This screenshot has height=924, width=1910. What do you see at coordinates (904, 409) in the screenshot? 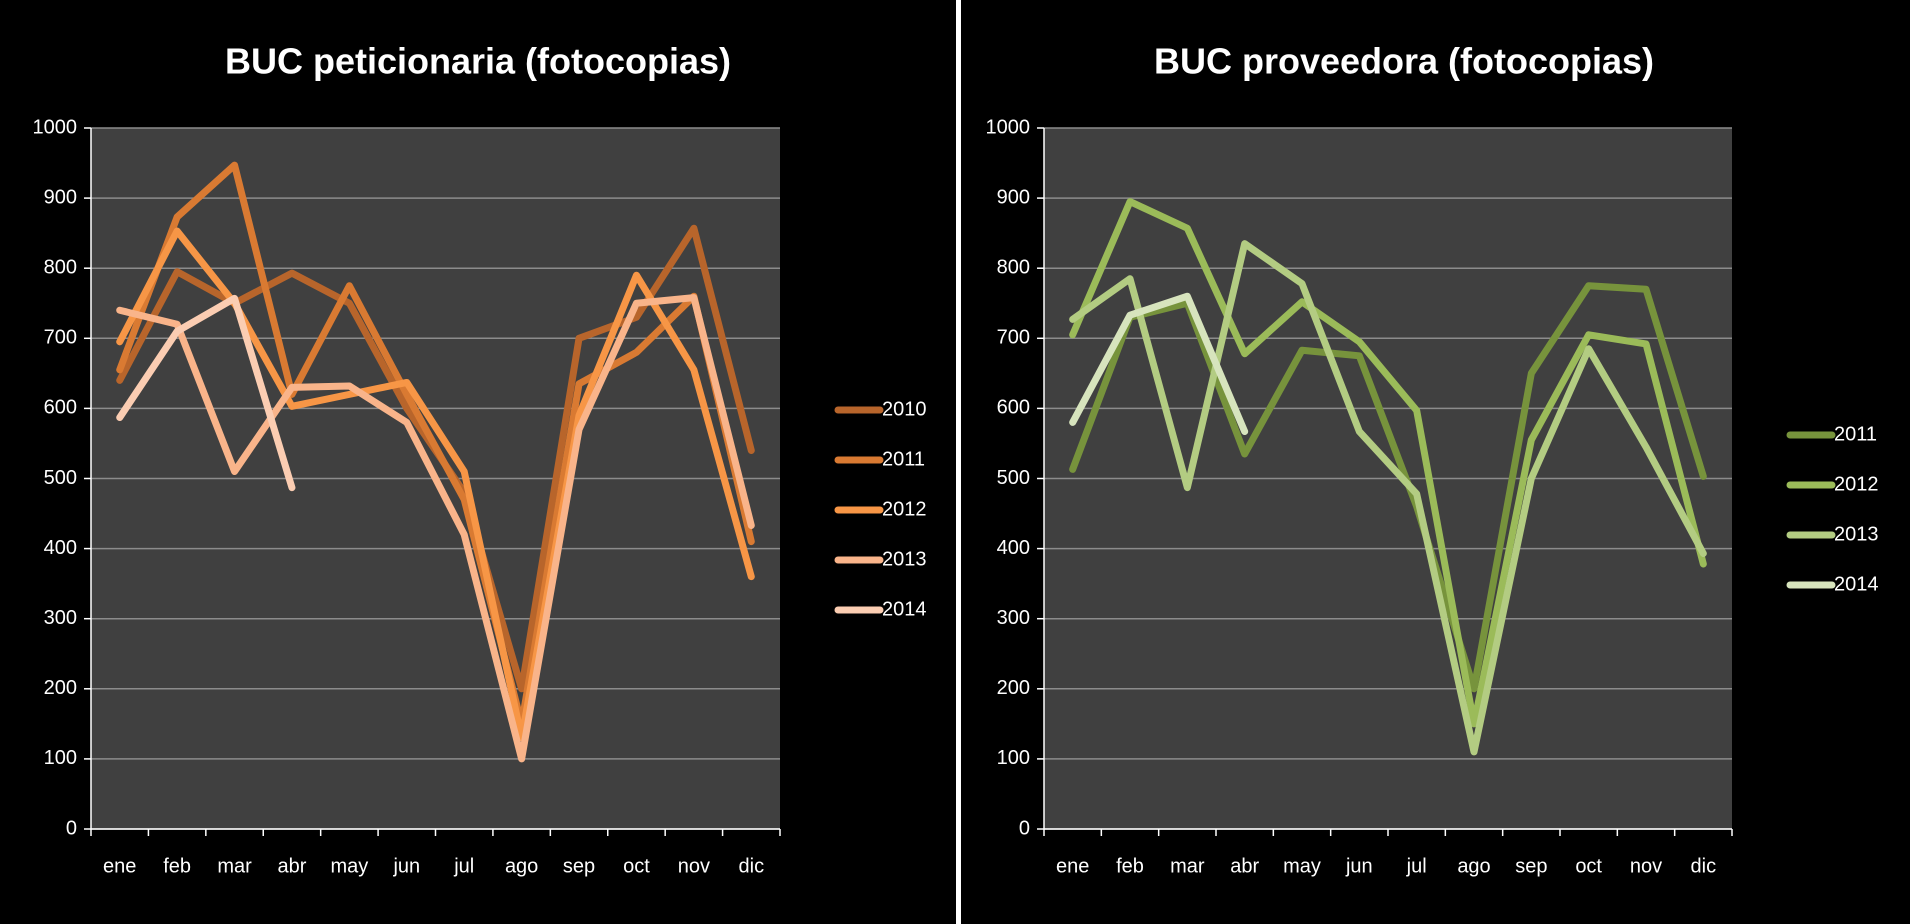
I see `legend-label: 2010` at bounding box center [904, 409].